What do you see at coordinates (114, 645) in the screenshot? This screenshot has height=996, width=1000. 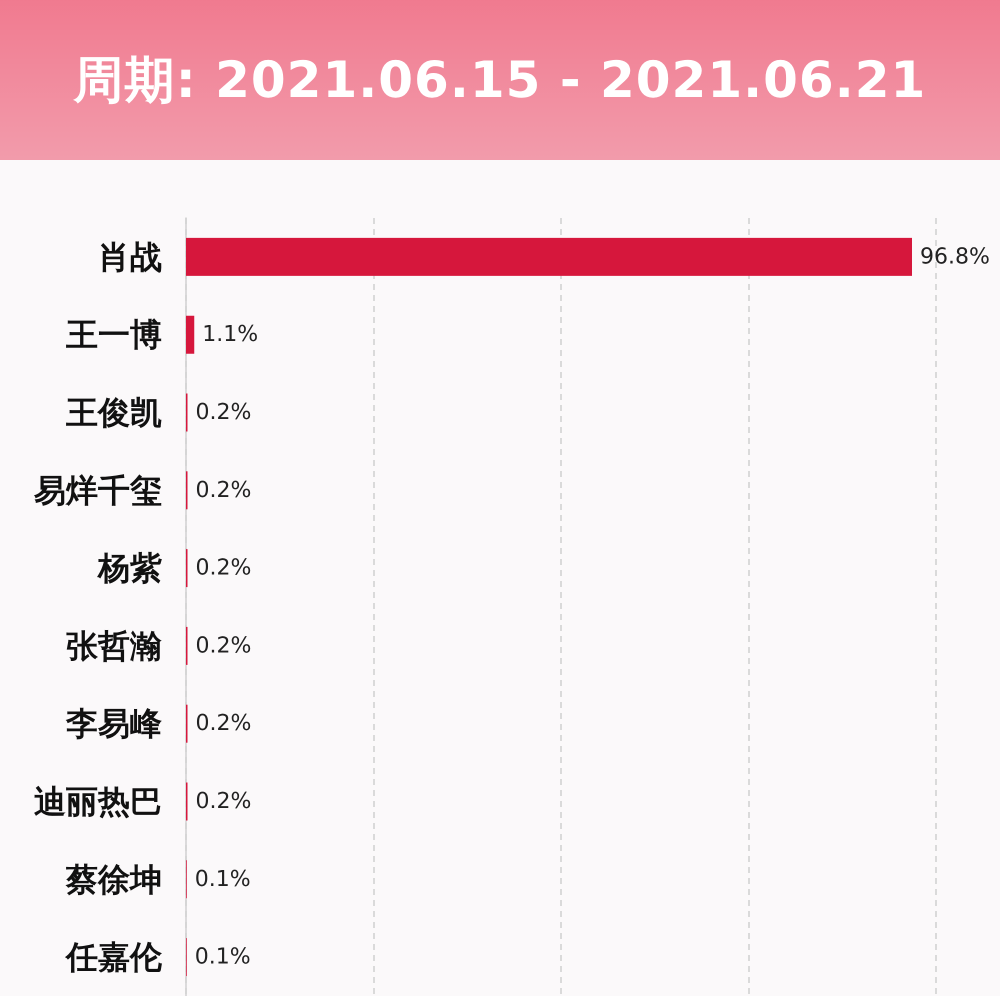 I see `y-tick-label: 张哲瀚` at bounding box center [114, 645].